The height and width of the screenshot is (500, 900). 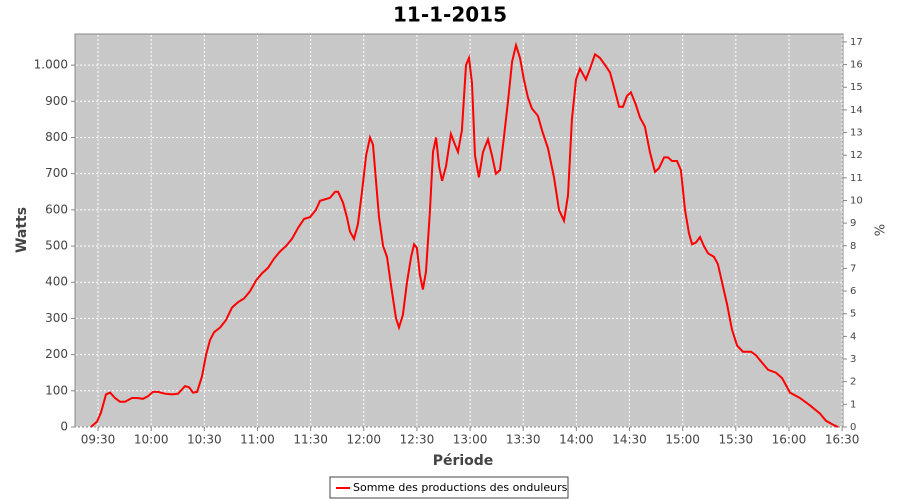 I want to click on y2-tick-label: 8, so click(x=853, y=246).